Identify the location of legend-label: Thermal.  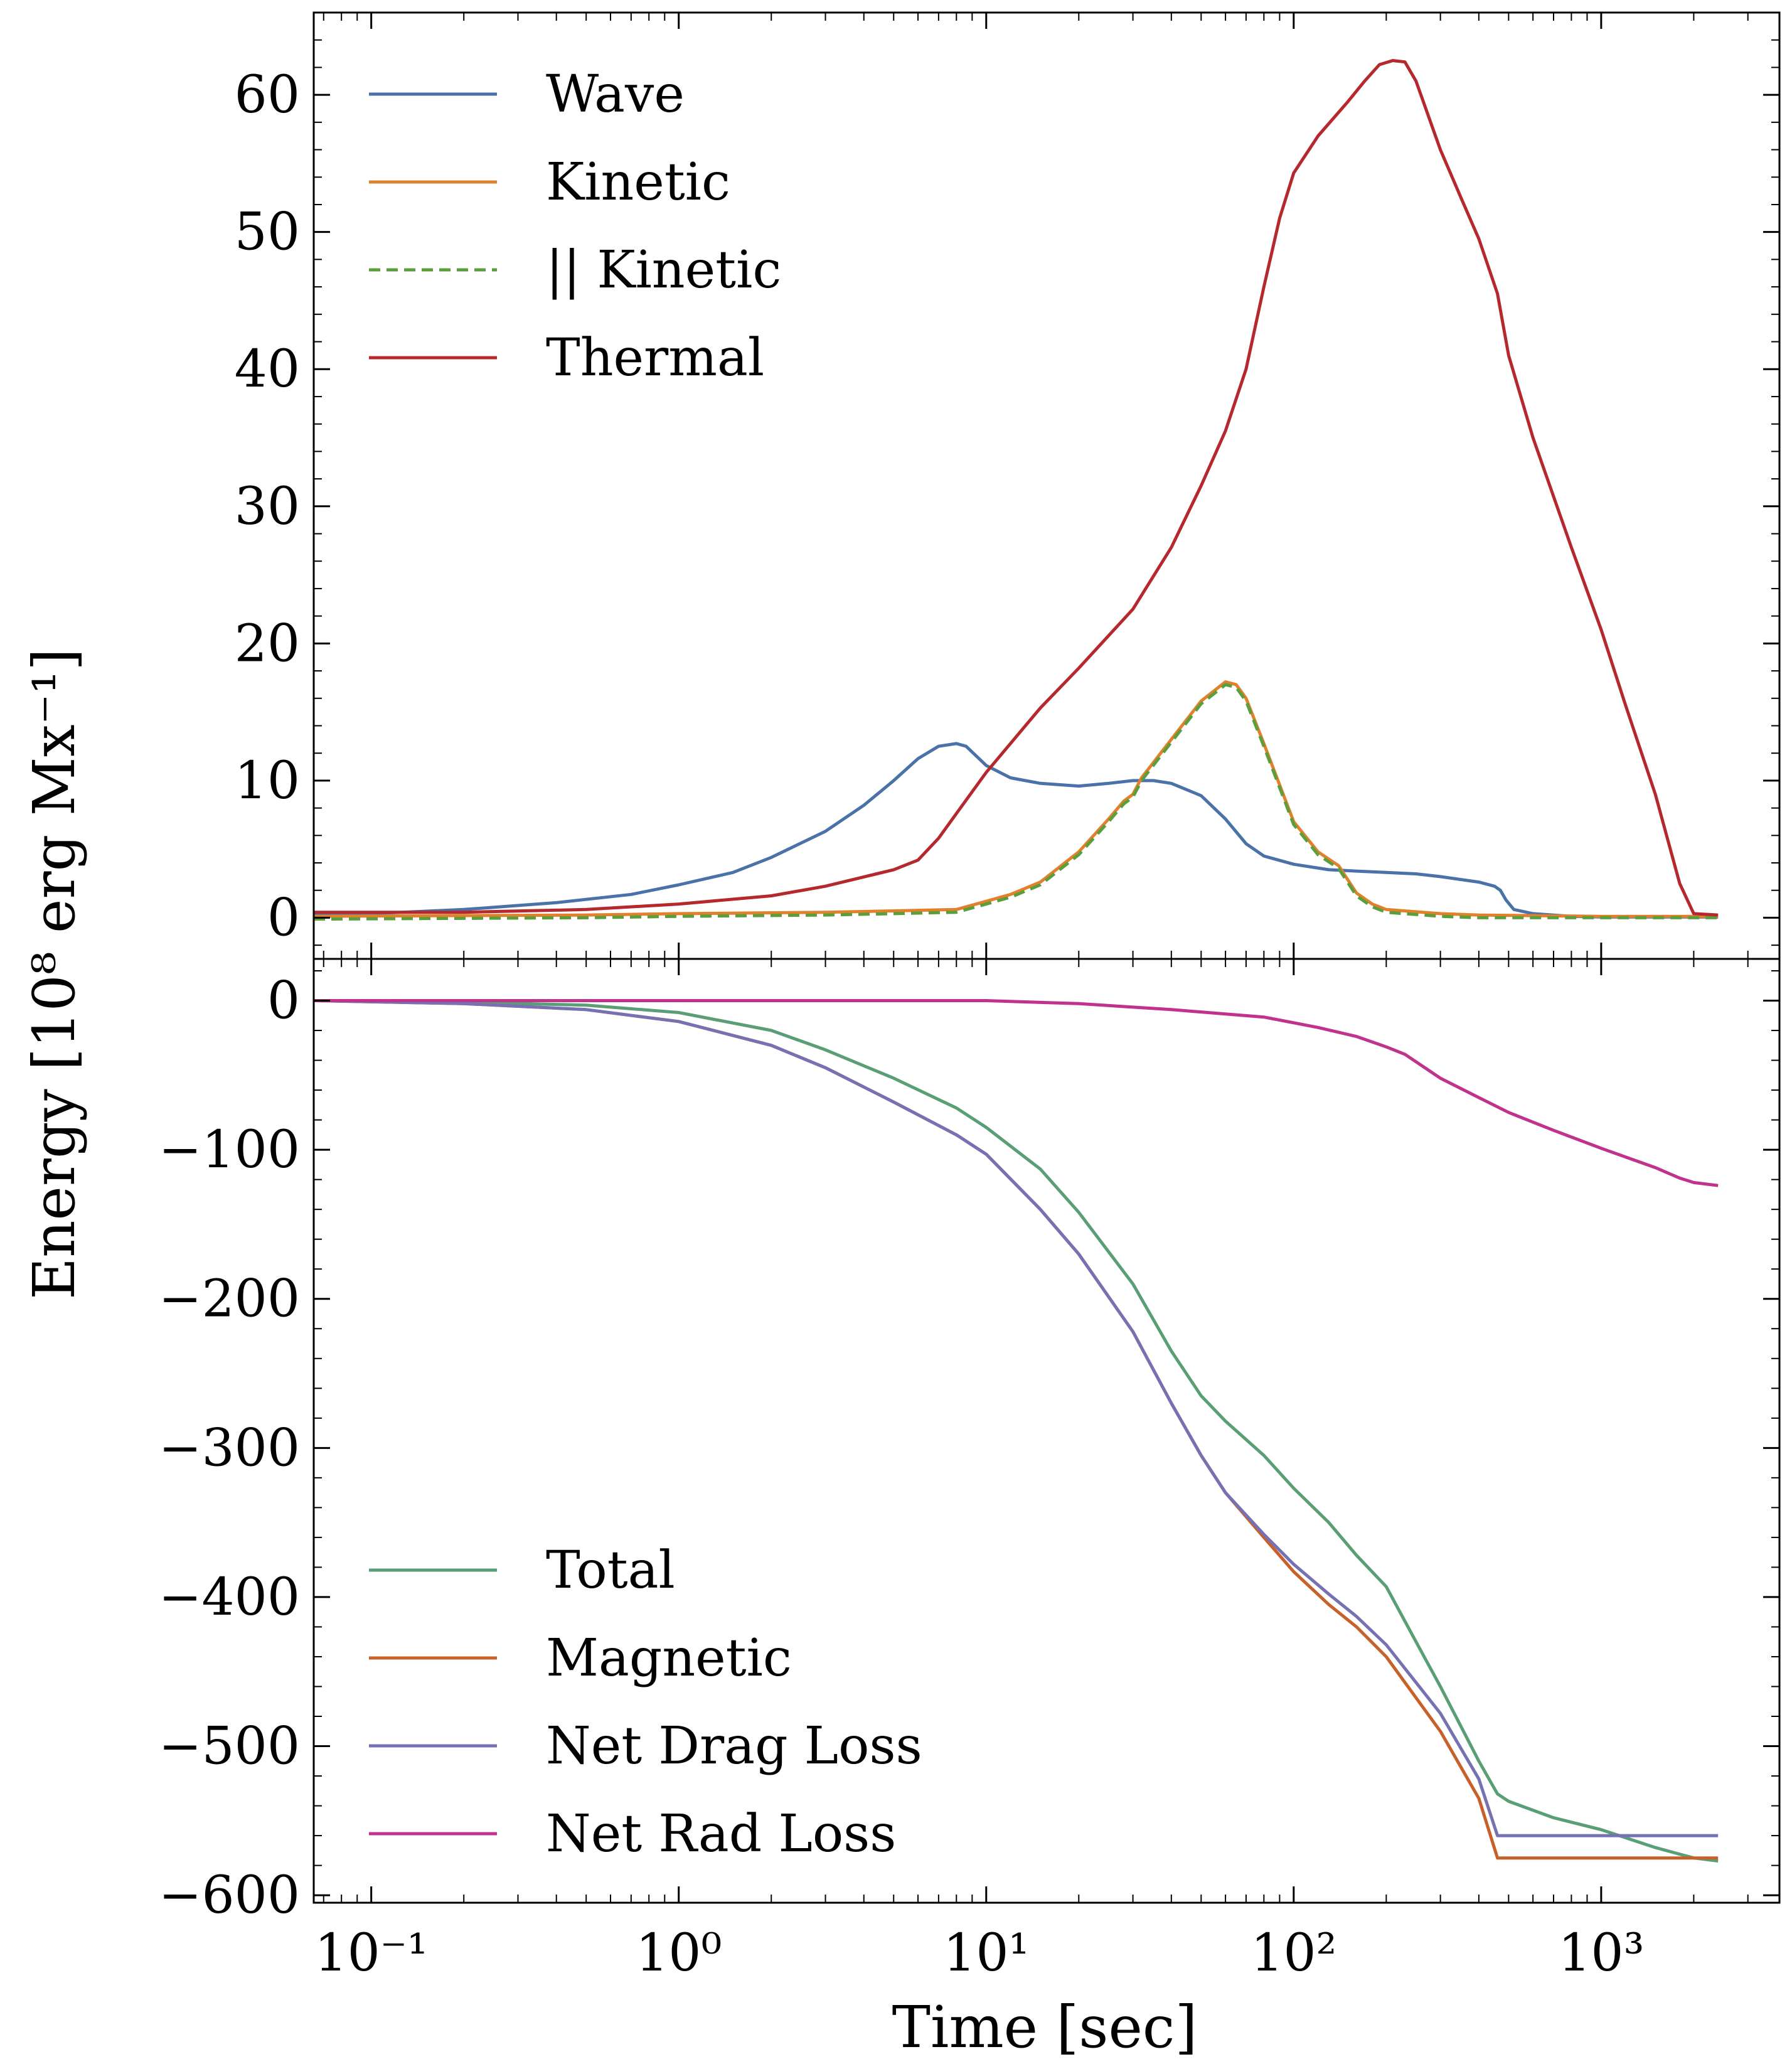
(655, 358).